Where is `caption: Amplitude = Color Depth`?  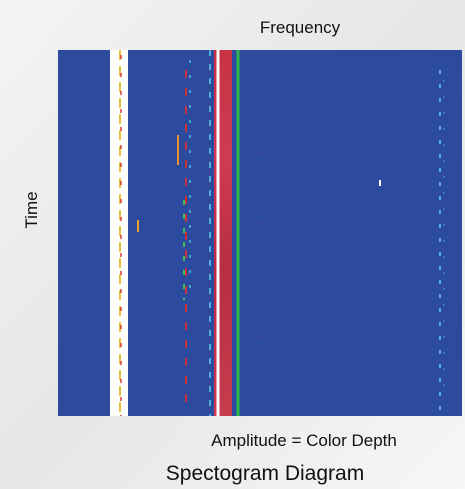 caption: Amplitude = Color Depth is located at coordinates (304, 440).